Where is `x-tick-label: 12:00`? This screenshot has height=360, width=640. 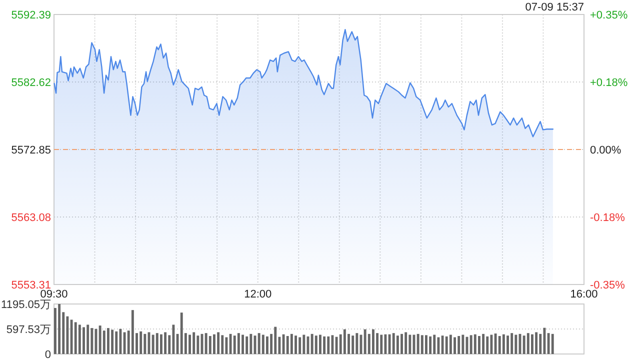 x-tick-label: 12:00 is located at coordinates (258, 294).